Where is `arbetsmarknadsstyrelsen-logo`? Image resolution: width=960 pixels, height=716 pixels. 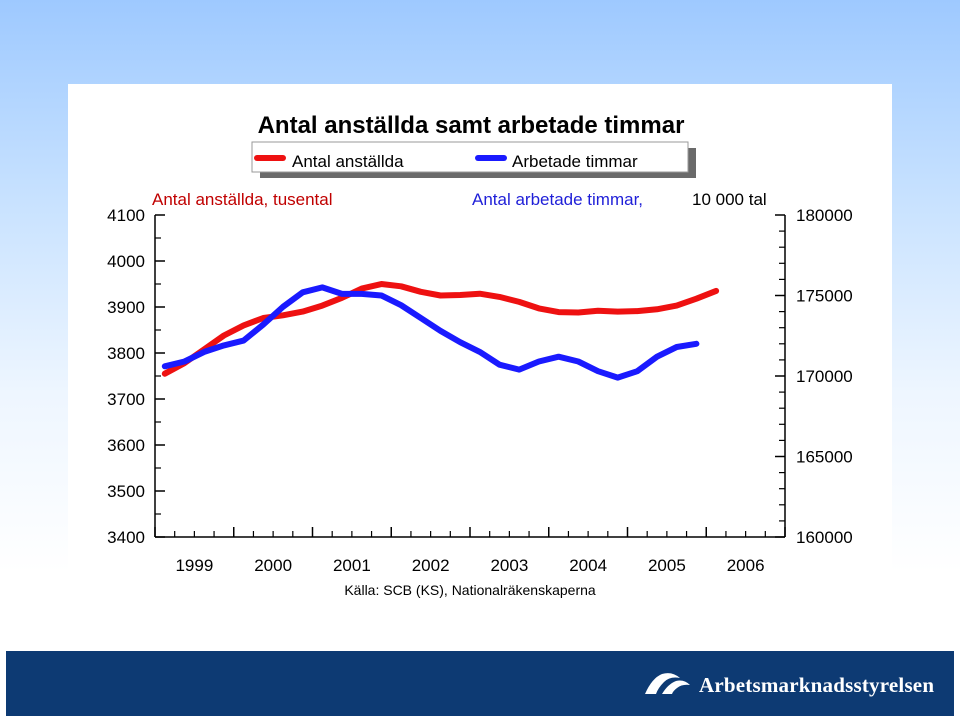
arbetsmarknadsstyrelsen-logo is located at coordinates (667, 683).